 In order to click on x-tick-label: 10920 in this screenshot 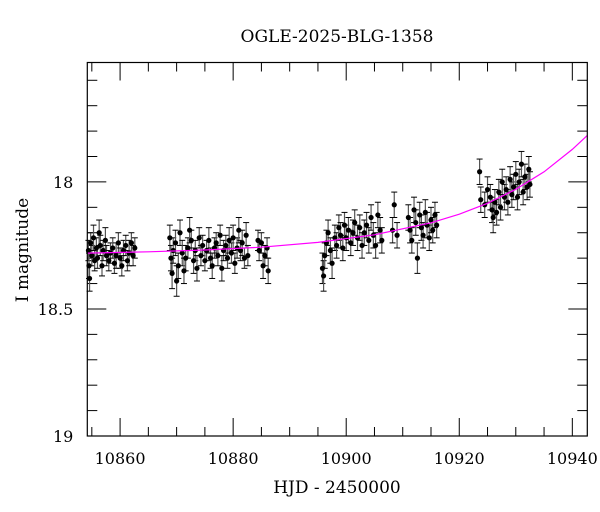, I will do `click(459, 458)`.